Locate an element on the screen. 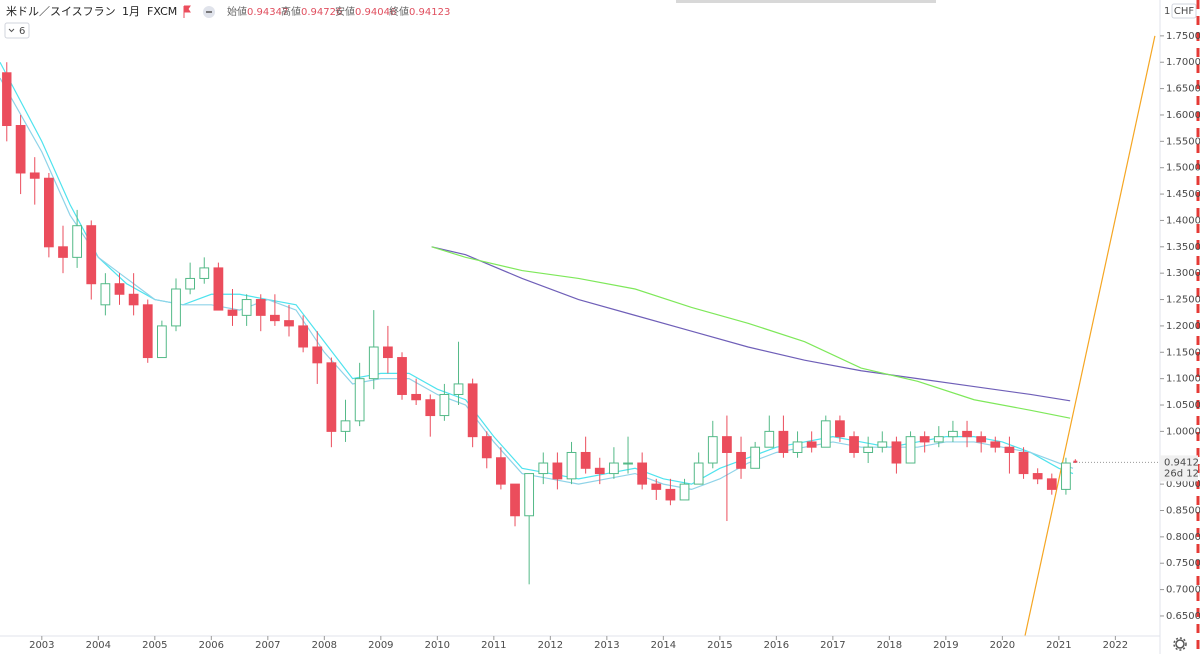  flag-icon is located at coordinates (187, 11).